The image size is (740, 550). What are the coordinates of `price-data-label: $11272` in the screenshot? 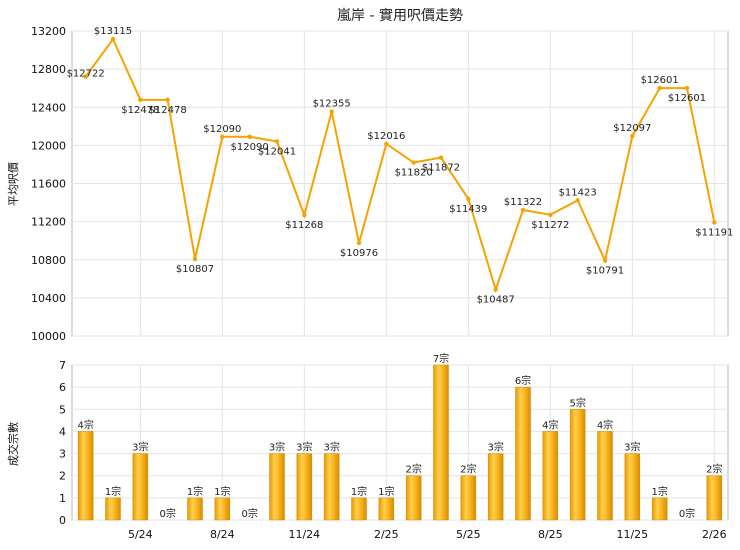 It's located at (550, 225).